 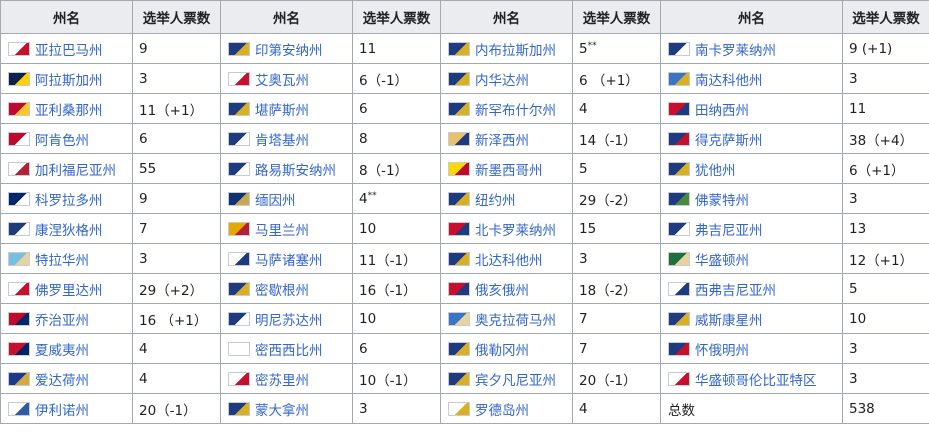 I want to click on state-link: 康涅狄格州, so click(x=69, y=230).